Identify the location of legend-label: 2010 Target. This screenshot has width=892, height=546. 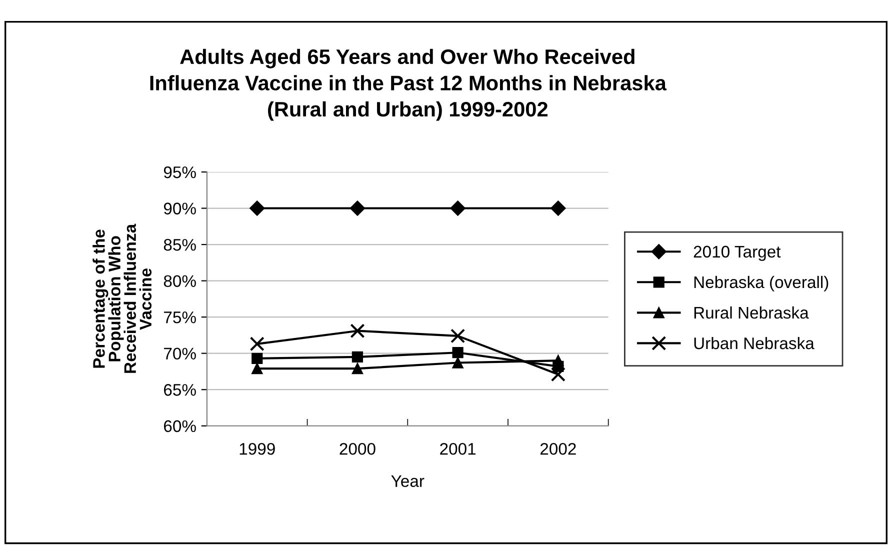
(737, 253).